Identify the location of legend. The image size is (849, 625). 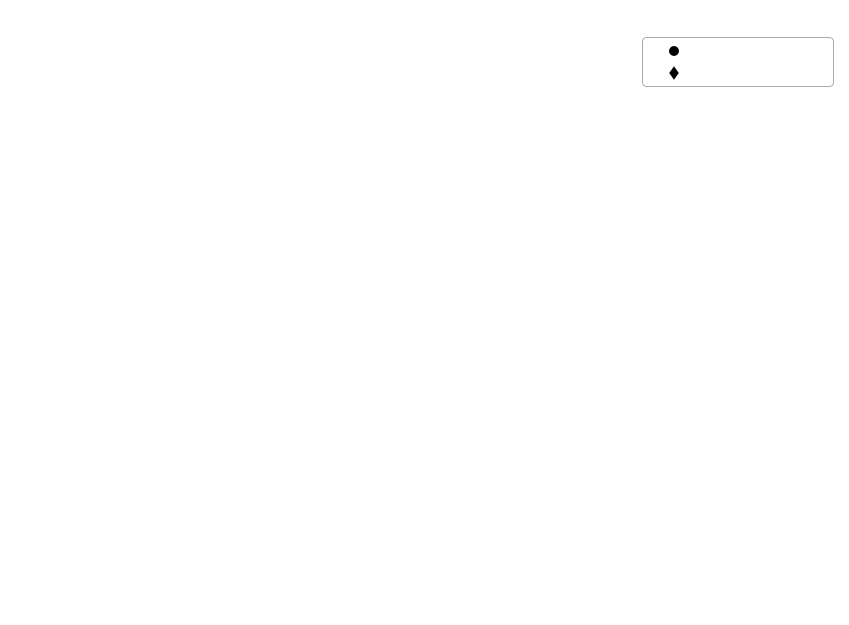
(738, 62).